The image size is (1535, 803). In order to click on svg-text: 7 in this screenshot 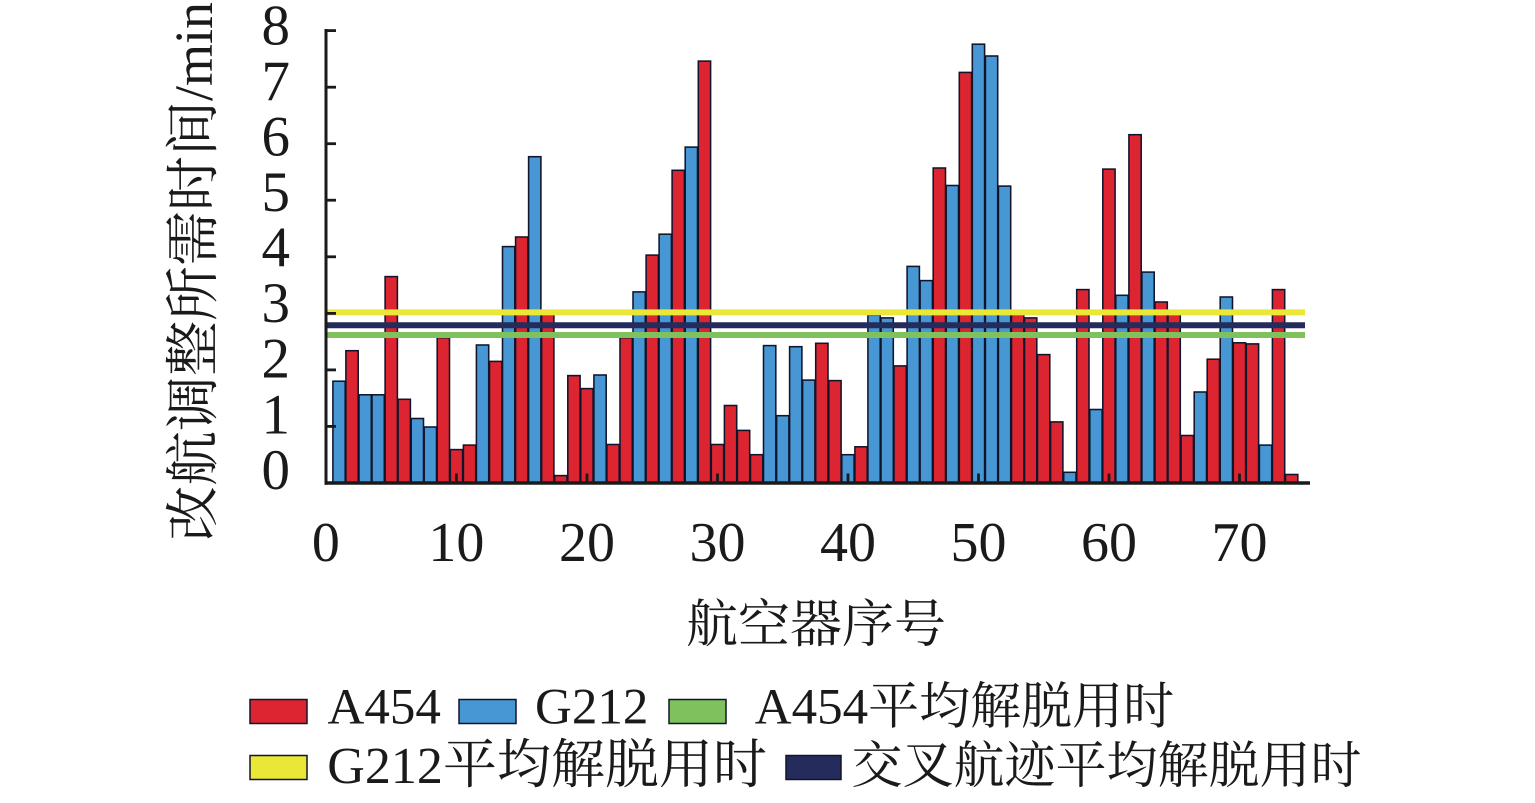, I will do `click(276, 81)`.